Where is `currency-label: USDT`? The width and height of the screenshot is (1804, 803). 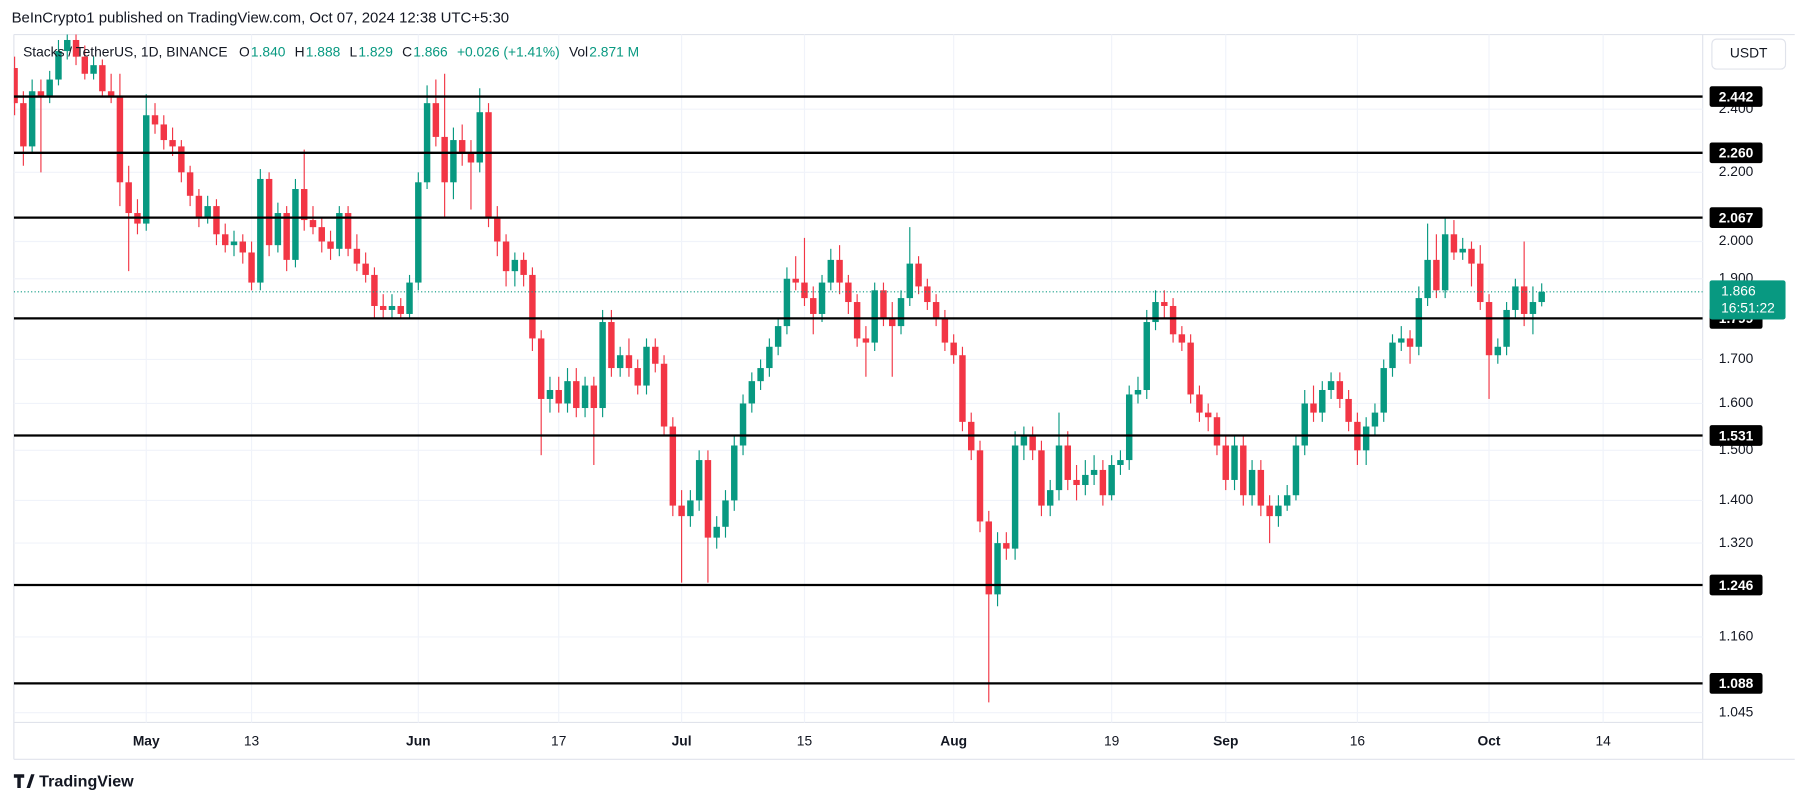 currency-label: USDT is located at coordinates (1749, 53).